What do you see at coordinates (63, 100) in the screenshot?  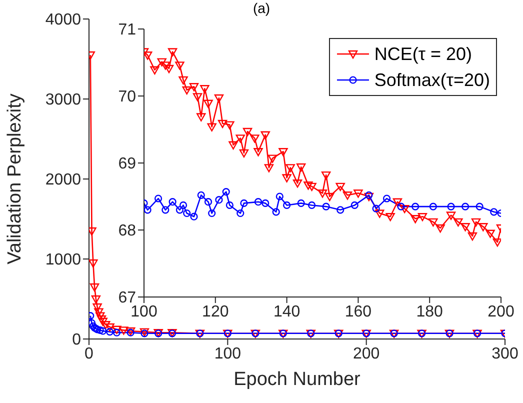 I see `y-tick-label: 3000` at bounding box center [63, 100].